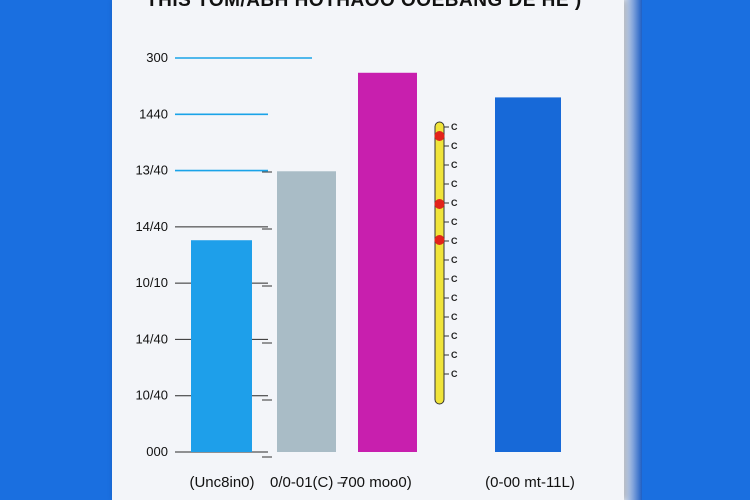  Describe the element at coordinates (157, 451) in the screenshot. I see `y-tick-label: 000` at that location.